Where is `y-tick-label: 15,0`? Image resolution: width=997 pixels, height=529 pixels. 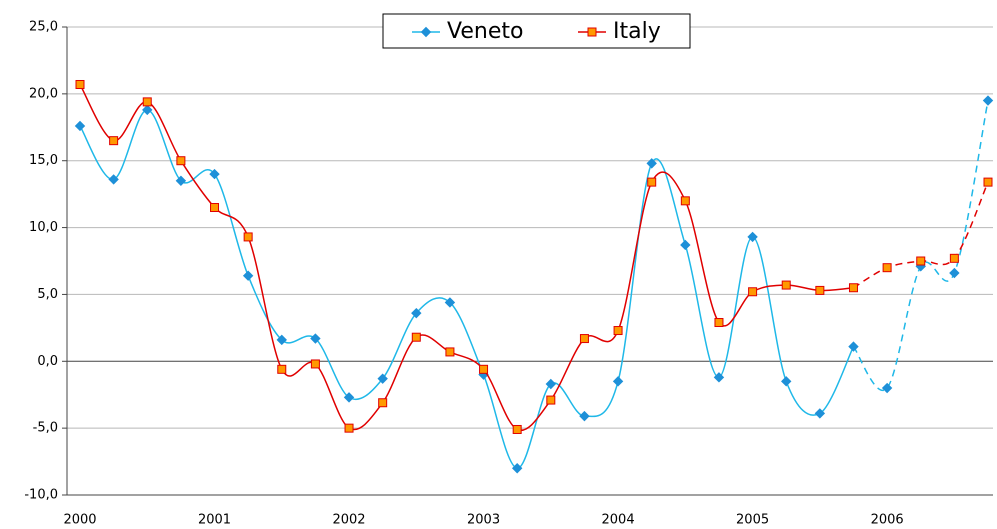 y-tick-label: 15,0 is located at coordinates (43, 160).